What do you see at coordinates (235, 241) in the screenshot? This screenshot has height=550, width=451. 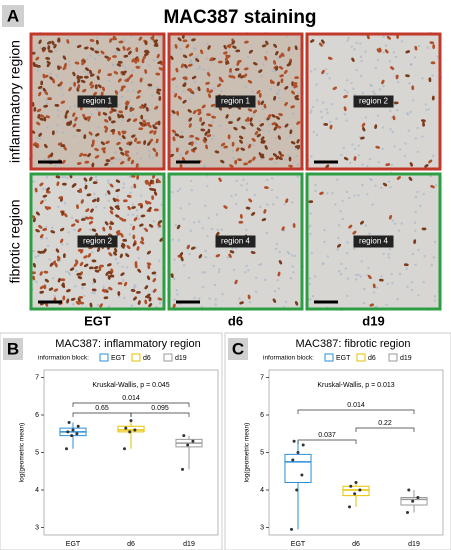 I see `region-label-box` at bounding box center [235, 241].